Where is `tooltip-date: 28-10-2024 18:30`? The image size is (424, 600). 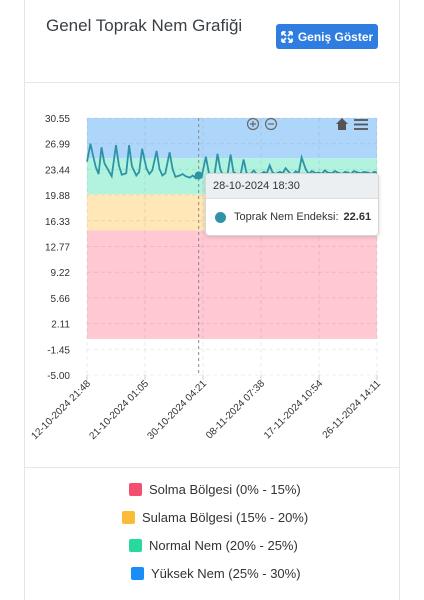
tooltip-date: 28-10-2024 18:30 is located at coordinates (292, 186).